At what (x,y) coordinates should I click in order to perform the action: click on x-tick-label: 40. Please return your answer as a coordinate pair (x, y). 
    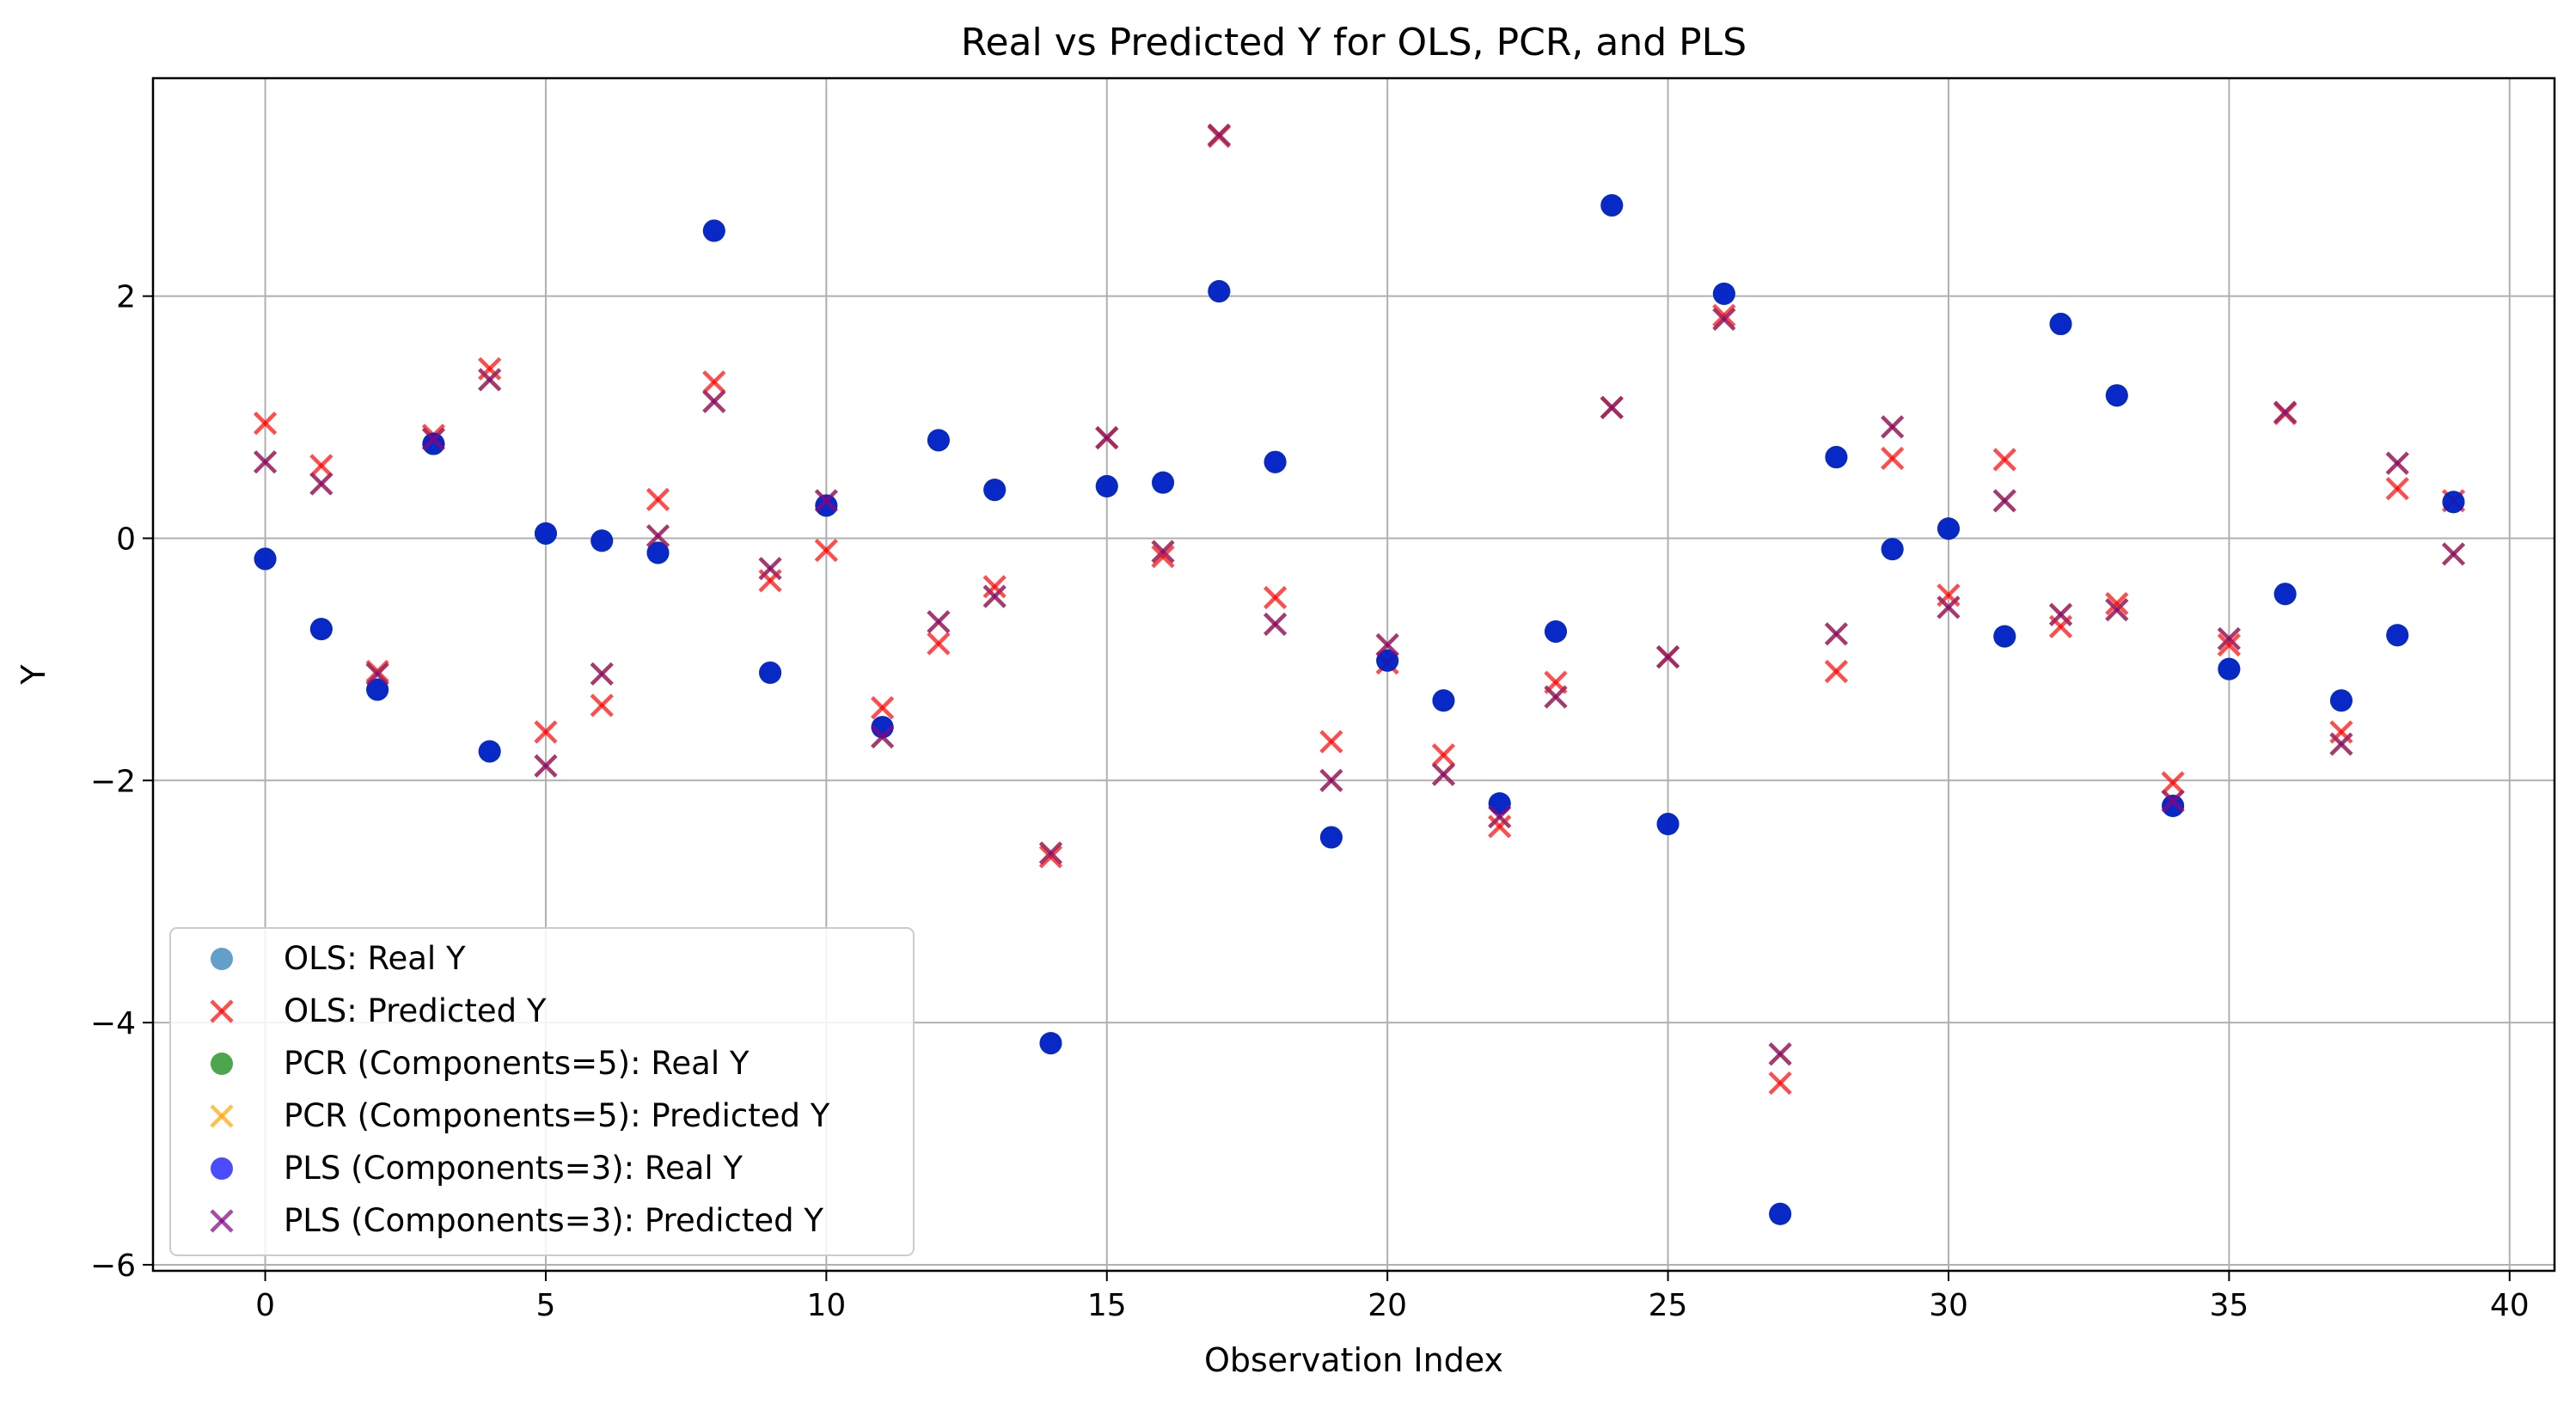
    Looking at the image, I should click on (2510, 1305).